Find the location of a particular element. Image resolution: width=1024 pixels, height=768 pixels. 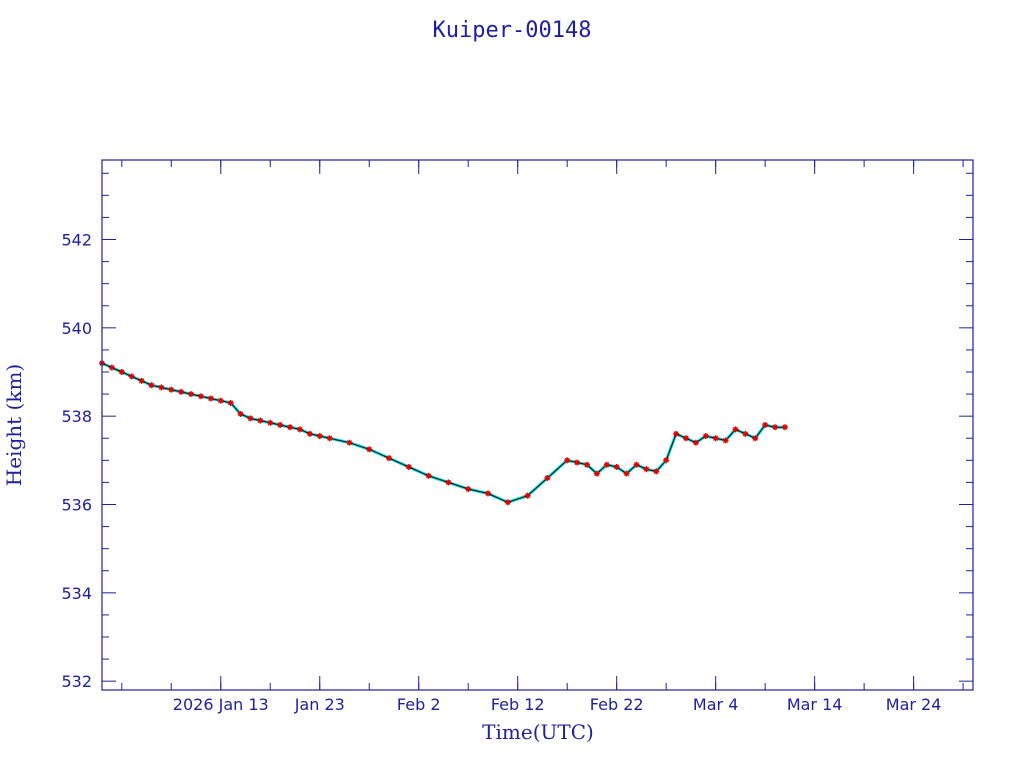

series-line is located at coordinates (443, 432).